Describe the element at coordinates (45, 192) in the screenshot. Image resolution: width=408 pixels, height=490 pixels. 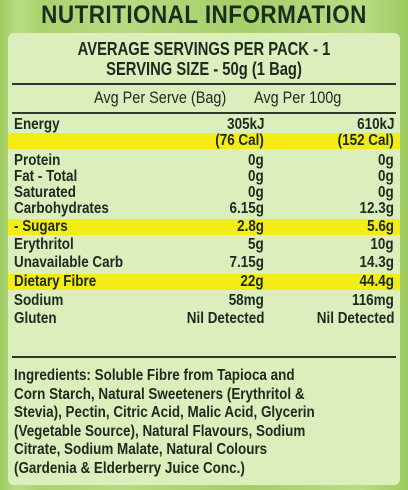
I see `row-label: Saturated` at that location.